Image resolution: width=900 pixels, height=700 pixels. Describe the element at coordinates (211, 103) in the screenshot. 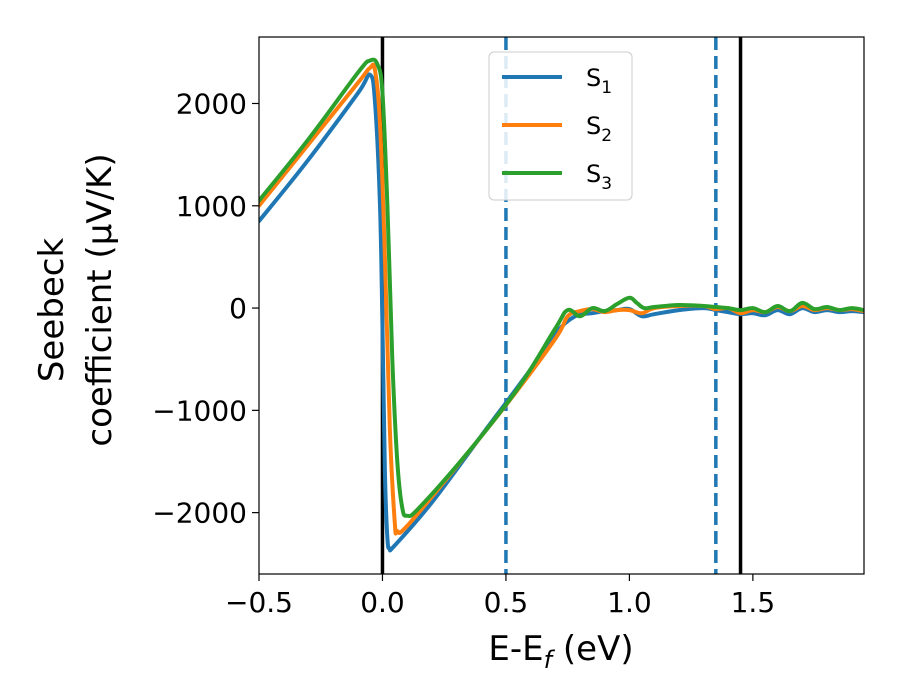

I see `y-tick-label: 2000` at that location.